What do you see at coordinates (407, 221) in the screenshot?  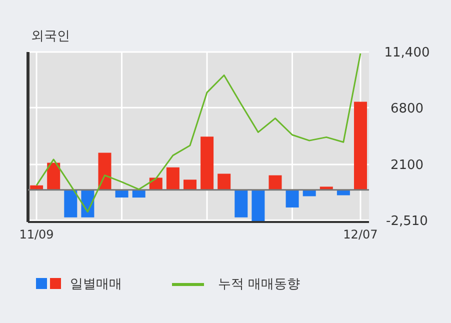 I see `y-tick-label: -2,510` at bounding box center [407, 221].